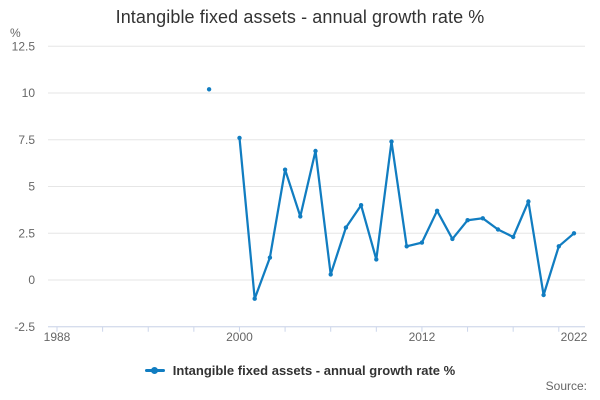 Image resolution: width=600 pixels, height=400 pixels. What do you see at coordinates (31, 280) in the screenshot?
I see `y-axis-tick-label: 0` at bounding box center [31, 280].